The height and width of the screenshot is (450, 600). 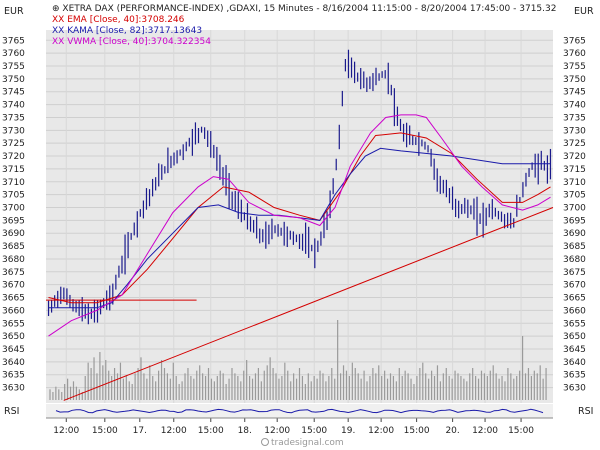 I want to click on rsi-panel, so click(x=299, y=411).